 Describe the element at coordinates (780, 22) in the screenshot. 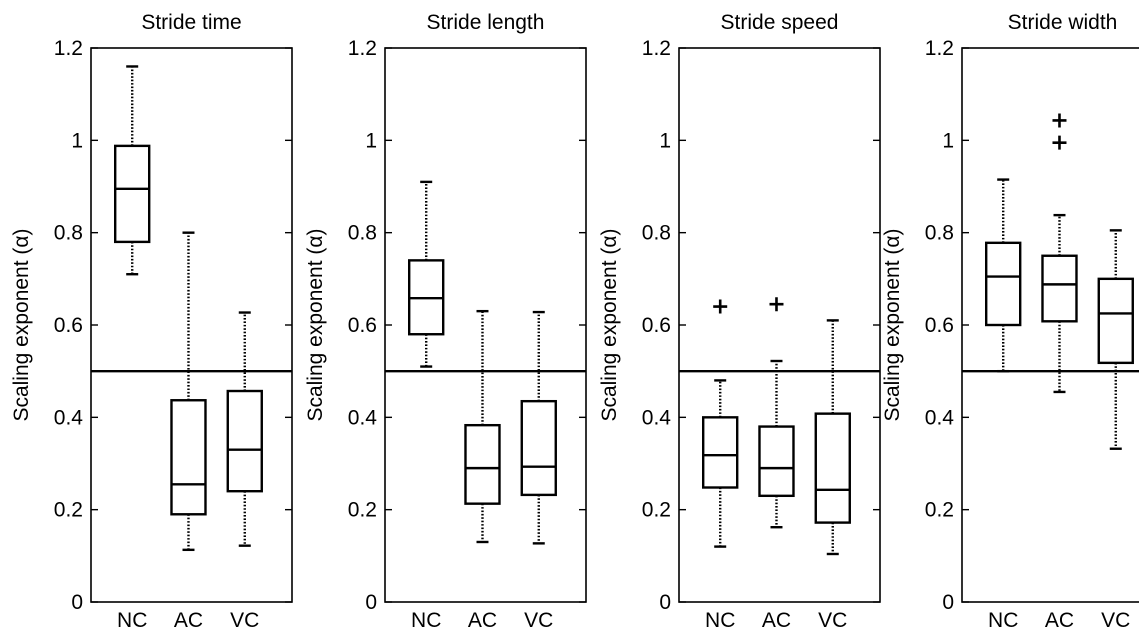

I see `chart-title: Stride speed` at that location.